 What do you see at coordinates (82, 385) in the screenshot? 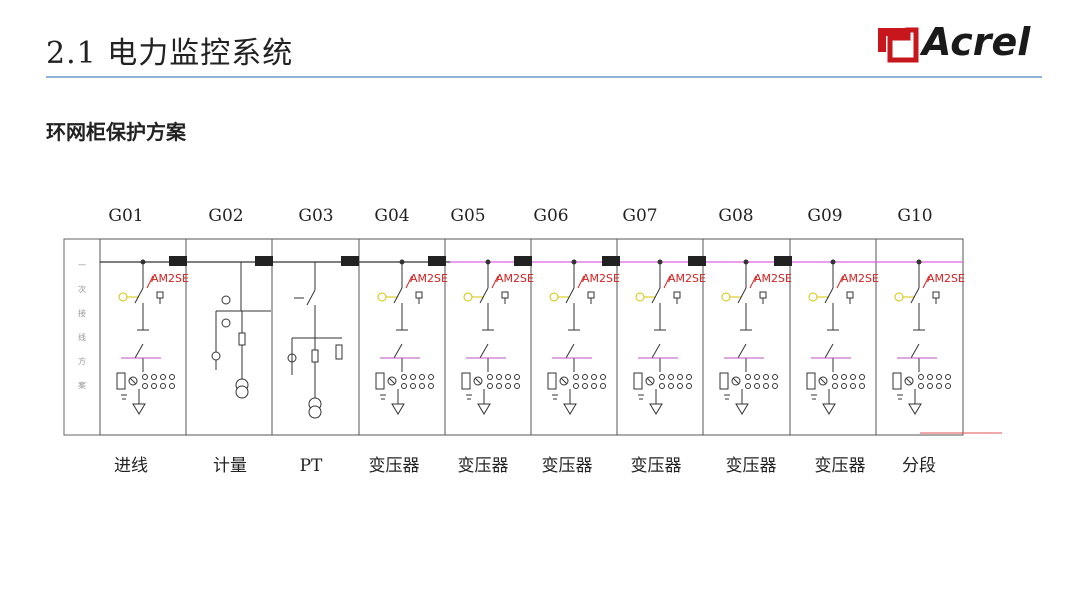
I see `side-label-char: 案` at bounding box center [82, 385].